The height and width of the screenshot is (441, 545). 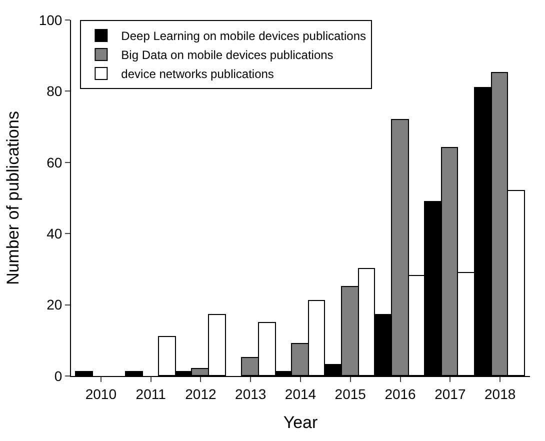 I want to click on y-axis-title: Number of publications, so click(x=12, y=198).